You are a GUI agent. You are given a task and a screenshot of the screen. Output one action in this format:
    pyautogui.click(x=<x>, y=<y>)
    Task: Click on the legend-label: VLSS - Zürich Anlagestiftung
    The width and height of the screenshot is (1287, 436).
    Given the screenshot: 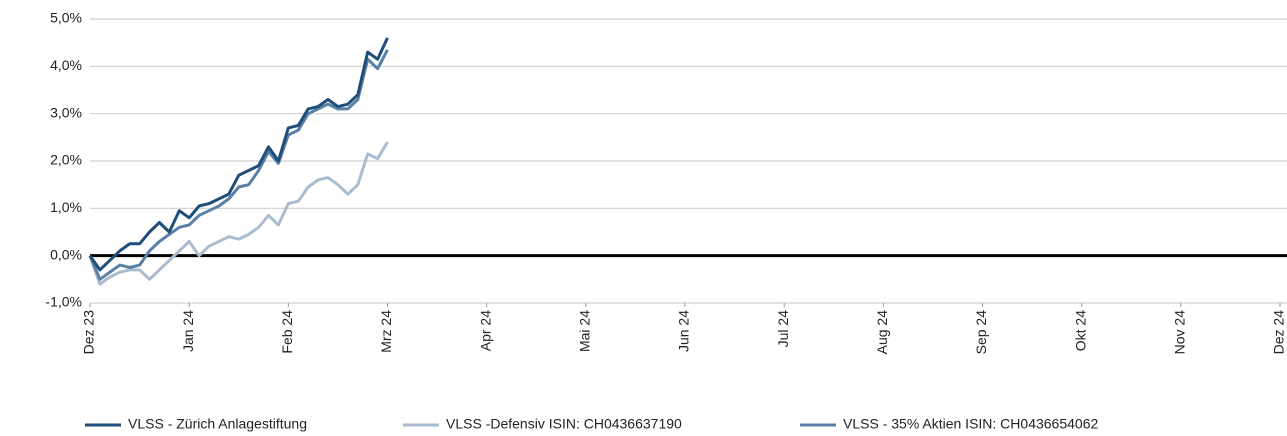 What is the action you would take?
    pyautogui.click(x=217, y=424)
    